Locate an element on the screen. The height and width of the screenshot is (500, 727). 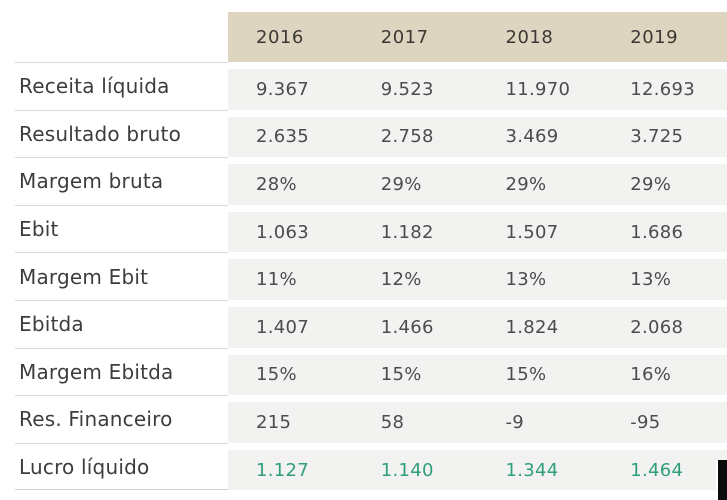
column-header-year: 2016 is located at coordinates (290, 31).